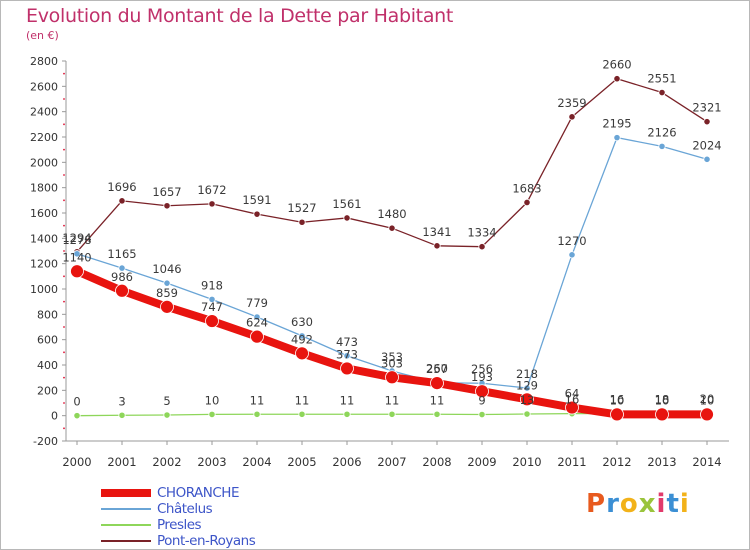 Image resolution: width=750 pixels, height=550 pixels. Describe the element at coordinates (662, 399) in the screenshot. I see `data-label: 18` at that location.